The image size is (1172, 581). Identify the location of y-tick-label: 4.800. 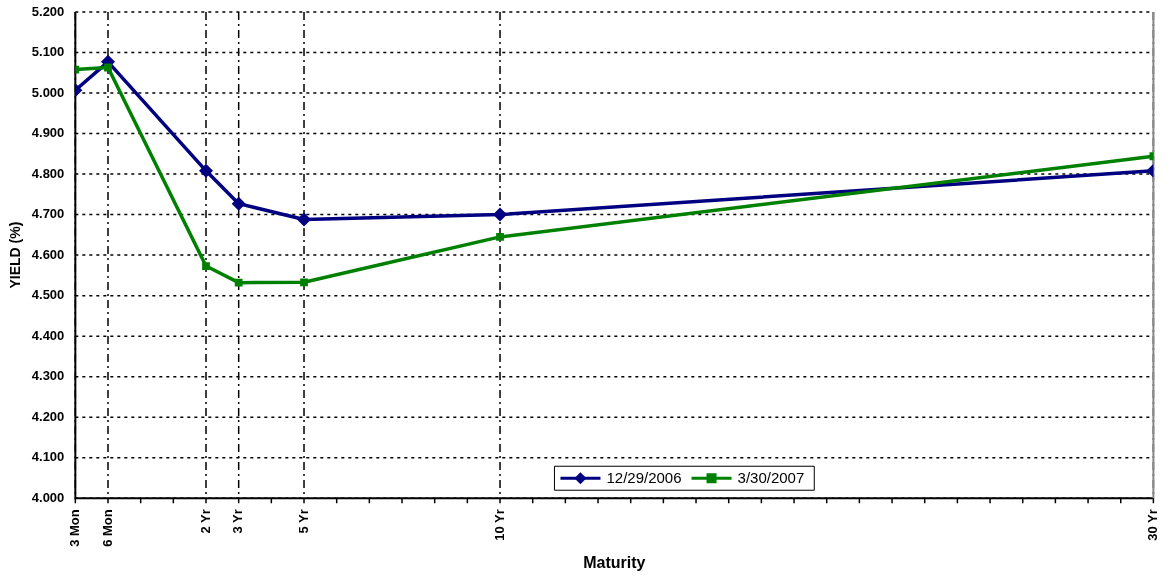
(48, 173).